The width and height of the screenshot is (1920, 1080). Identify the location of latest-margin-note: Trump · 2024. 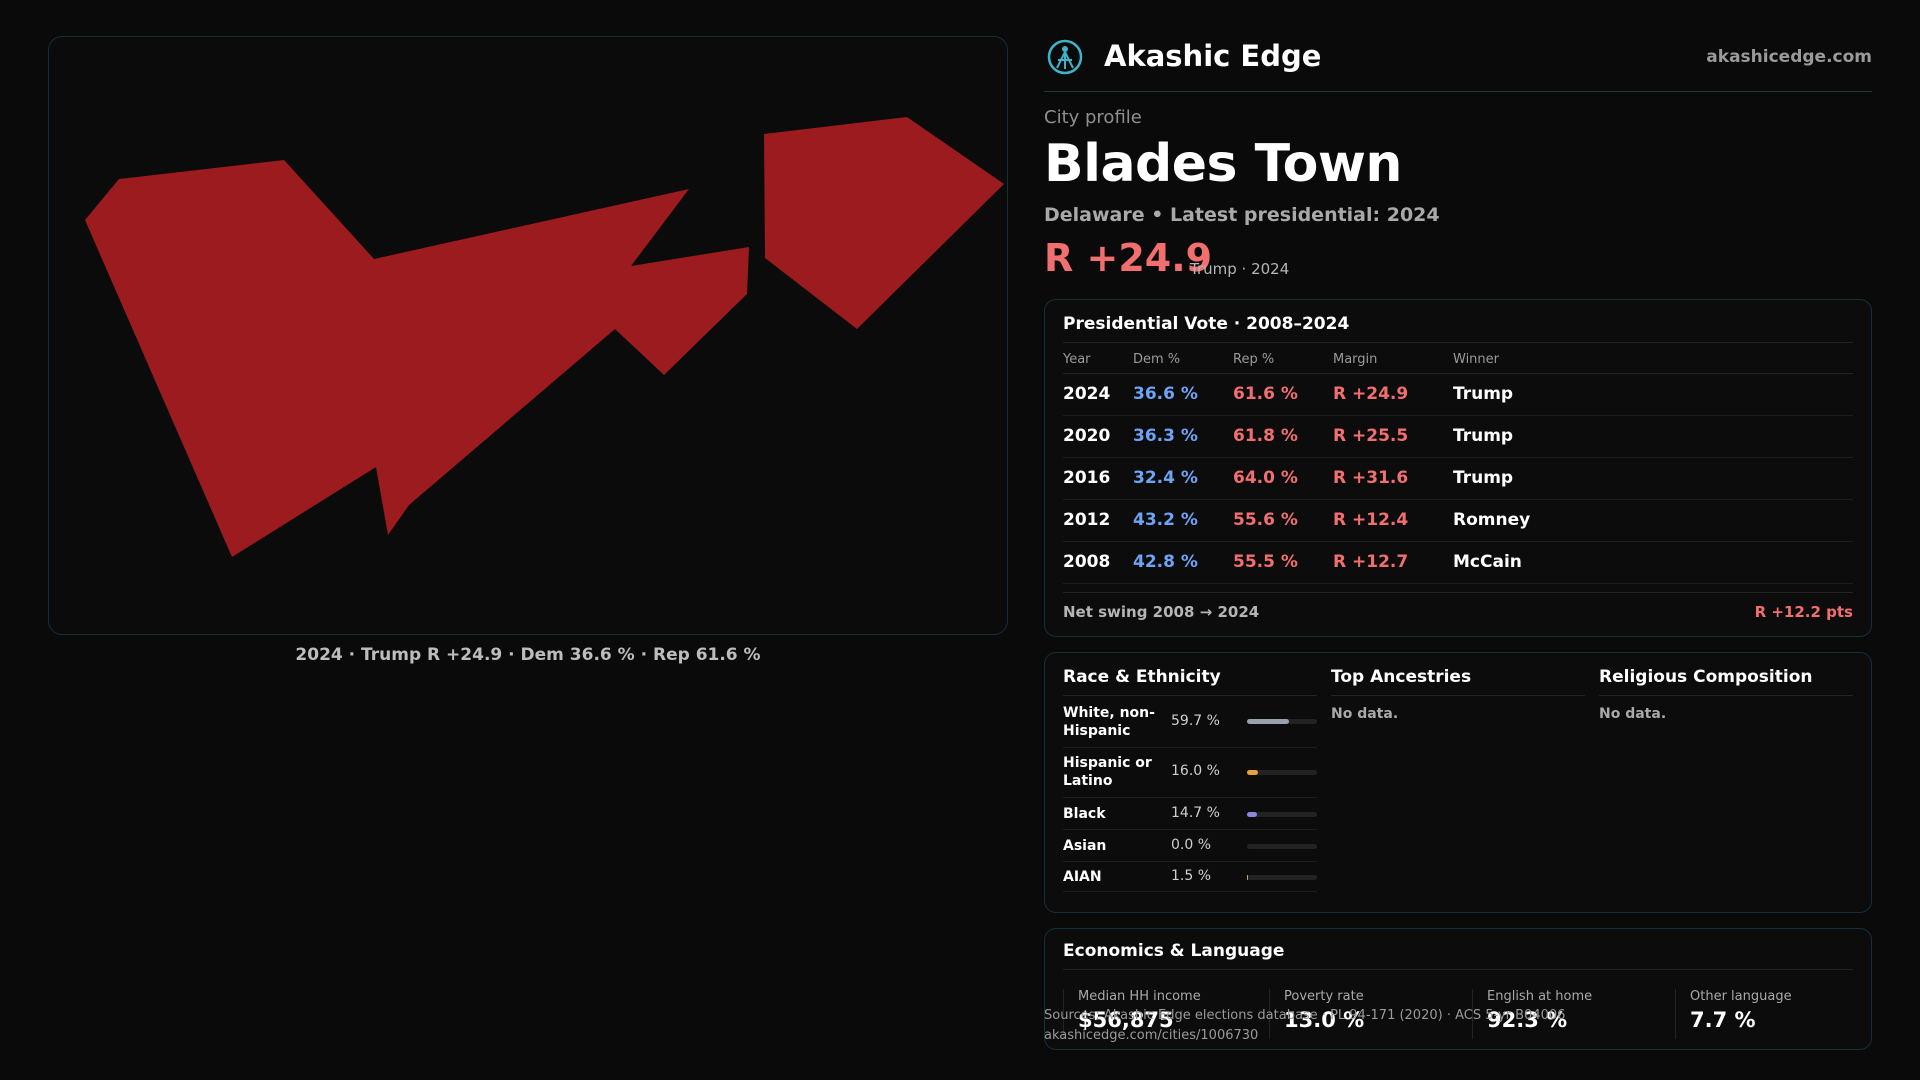
(1240, 269).